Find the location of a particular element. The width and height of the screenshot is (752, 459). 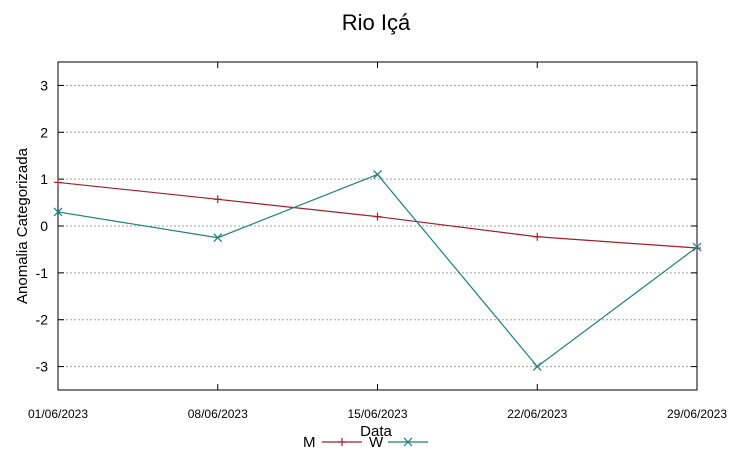

y-tick-label: 0 is located at coordinates (44, 226).